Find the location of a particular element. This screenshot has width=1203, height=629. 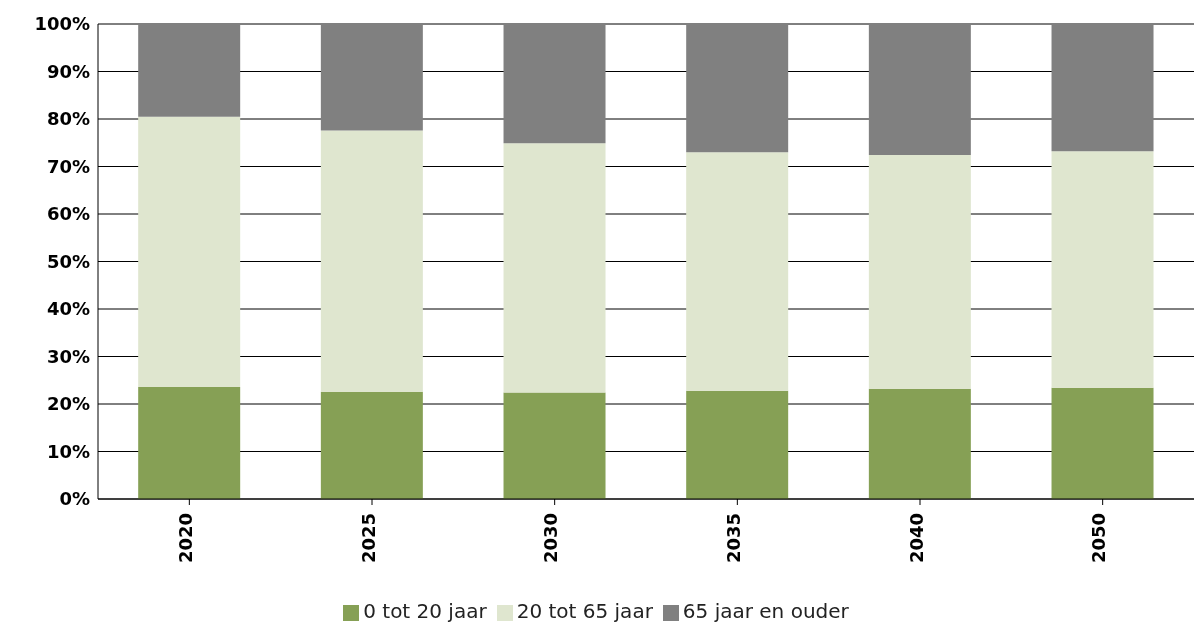

y-tick-label: 20% is located at coordinates (68, 404).